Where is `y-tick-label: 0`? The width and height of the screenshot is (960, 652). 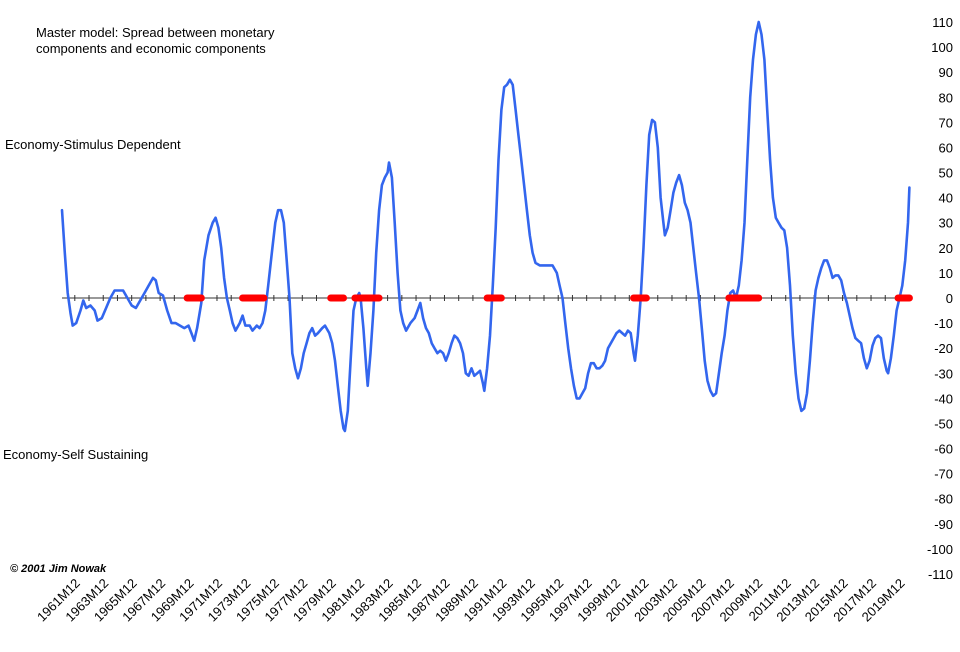
y-tick-label: 0 is located at coordinates (949, 298).